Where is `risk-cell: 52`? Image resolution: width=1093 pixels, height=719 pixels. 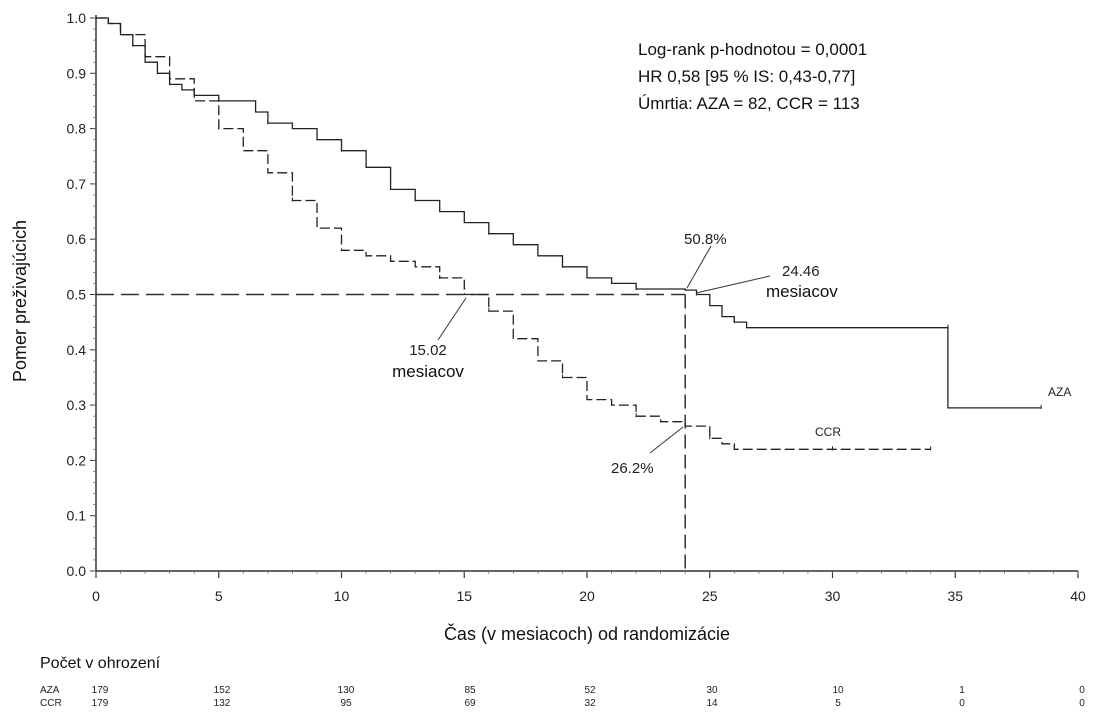 risk-cell: 52 is located at coordinates (590, 690).